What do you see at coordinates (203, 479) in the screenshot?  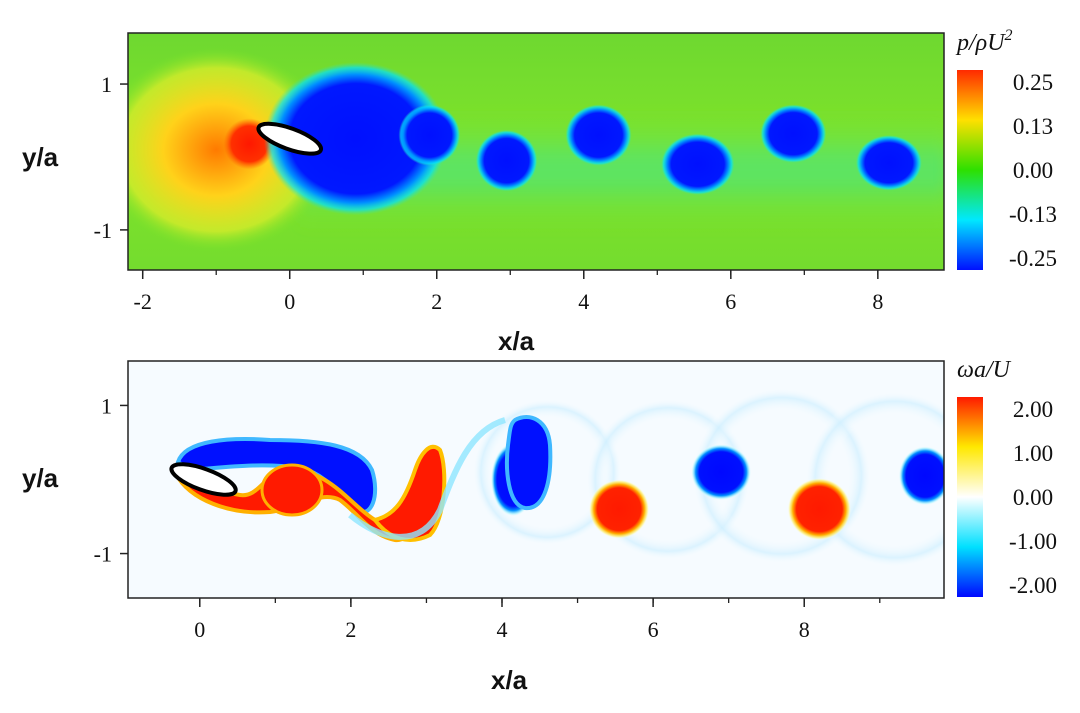 I see `vorticity-elliptic-body` at bounding box center [203, 479].